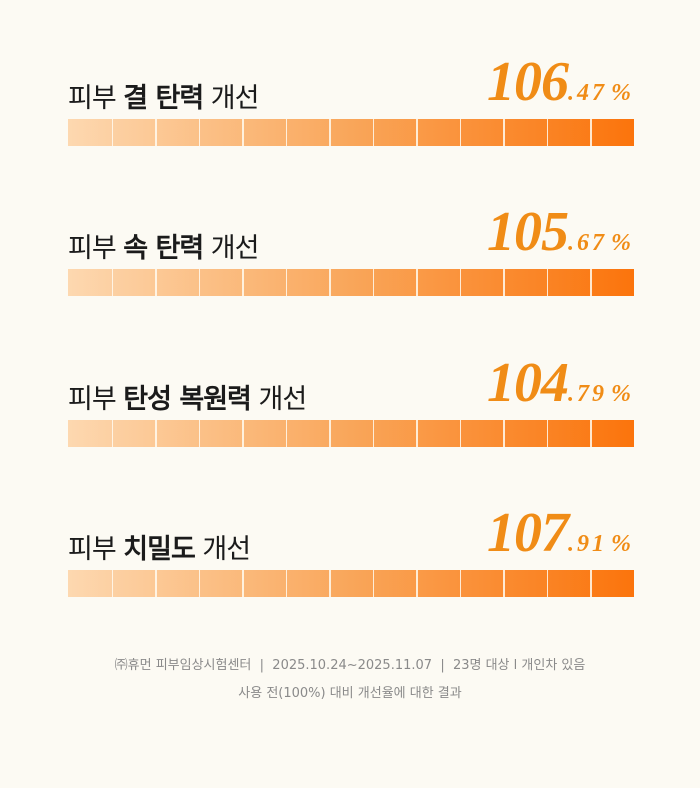 Image resolution: width=700 pixels, height=788 pixels. Describe the element at coordinates (351, 418) in the screenshot. I see `item: 피부 탄성 복원력 개선 104.79 %` at that location.